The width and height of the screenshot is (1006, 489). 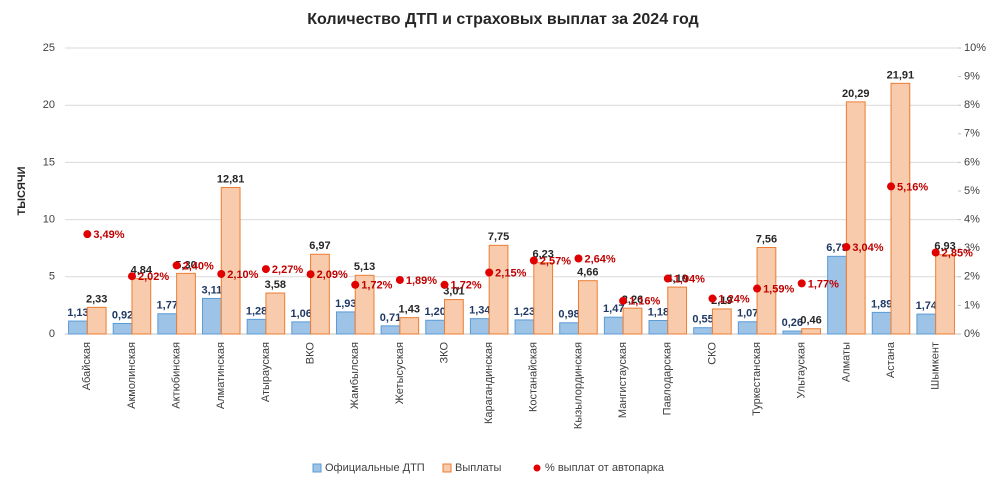 What do you see at coordinates (242, 275) in the screenshot?
I see `data-label: 2,10%` at bounding box center [242, 275].